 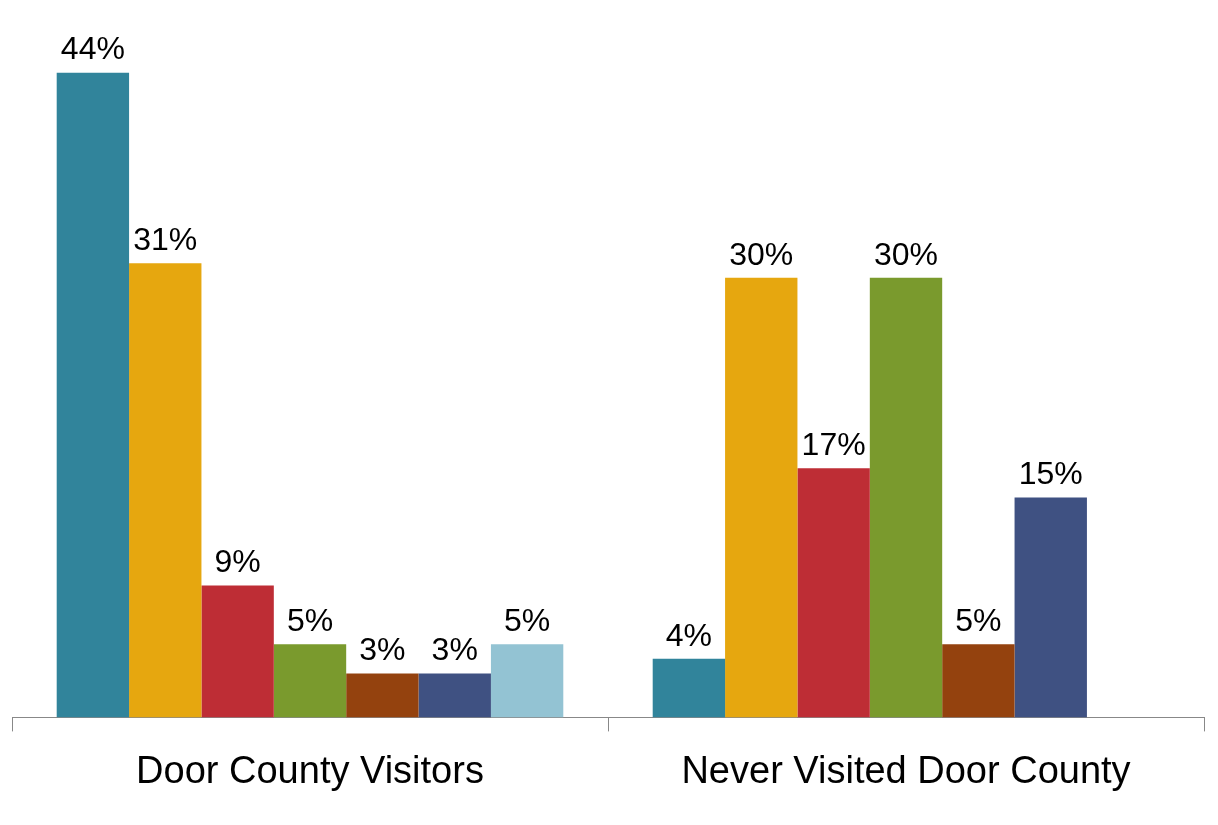 I want to click on data-label: 17%, so click(x=833, y=444).